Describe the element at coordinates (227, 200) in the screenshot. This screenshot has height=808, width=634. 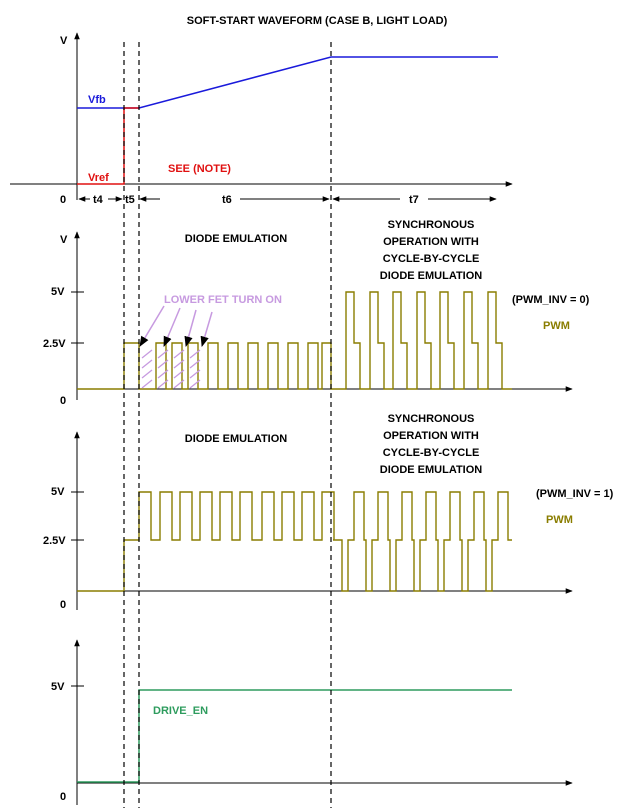
I see `t6-label: t6` at that location.